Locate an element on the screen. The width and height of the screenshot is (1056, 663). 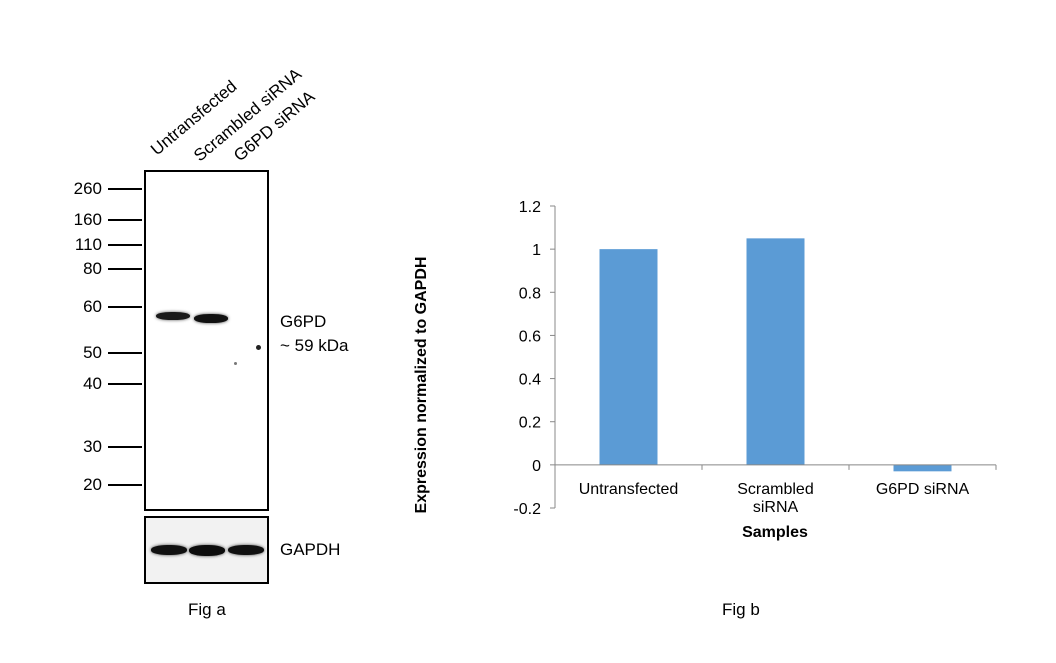
g6pd-band-scrambled-sirna is located at coordinates (211, 318).